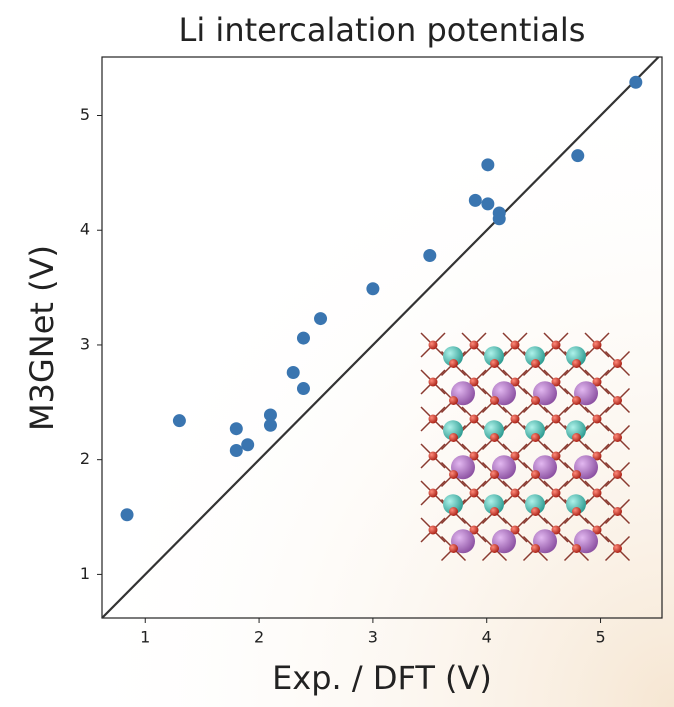 The image size is (674, 707). Describe the element at coordinates (487, 637) in the screenshot. I see `x-tick-label: 4` at that location.